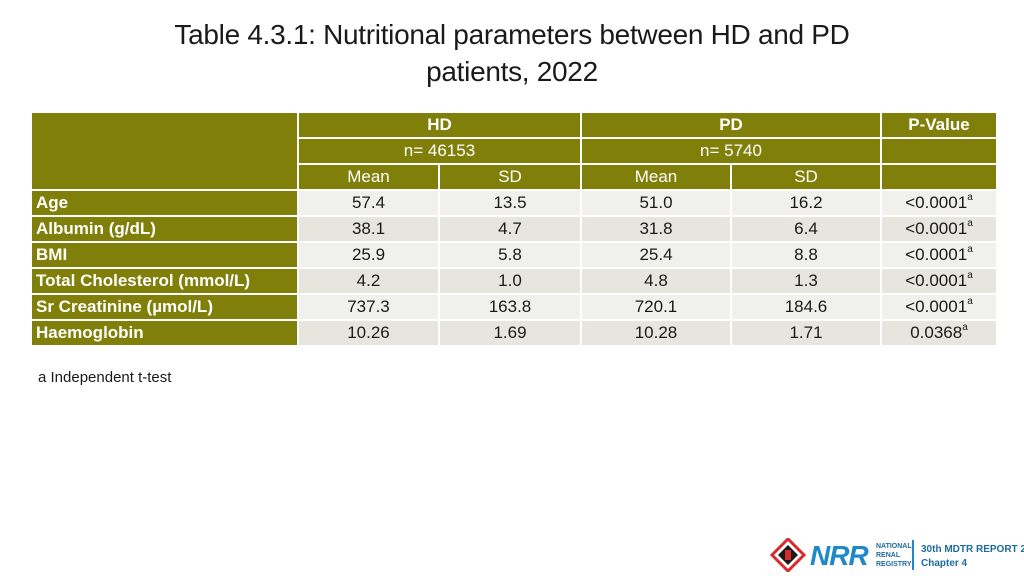  I want to click on hd-sd-cell: 1.0, so click(510, 281).